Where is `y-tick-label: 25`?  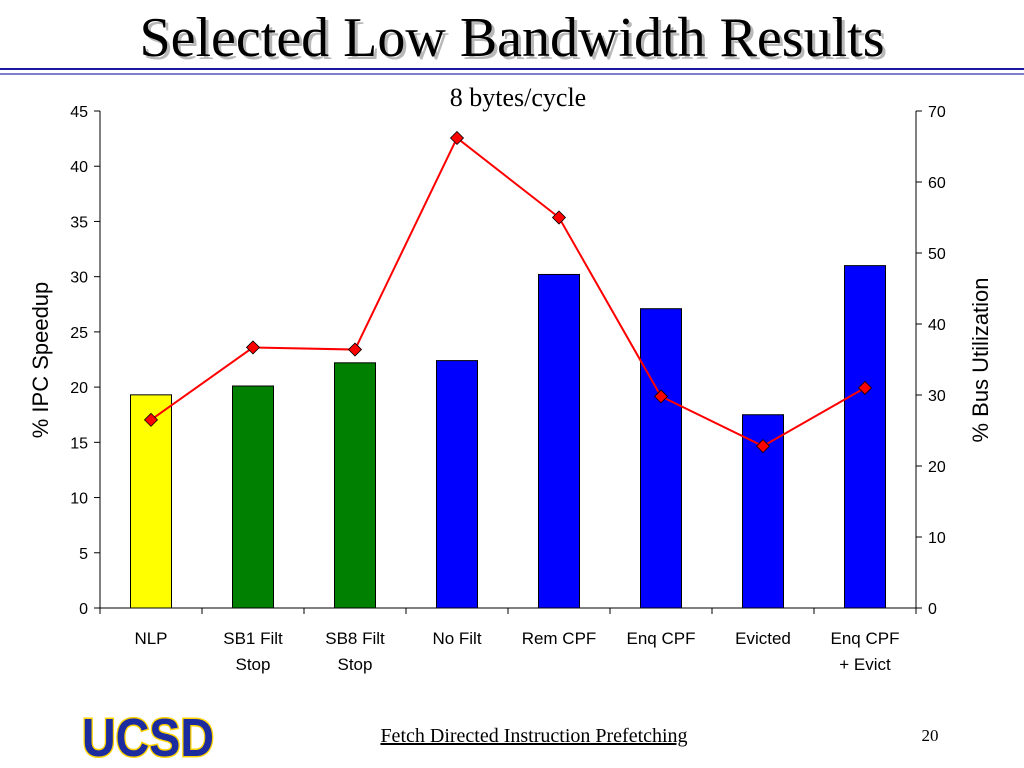
y-tick-label: 25 is located at coordinates (79, 333).